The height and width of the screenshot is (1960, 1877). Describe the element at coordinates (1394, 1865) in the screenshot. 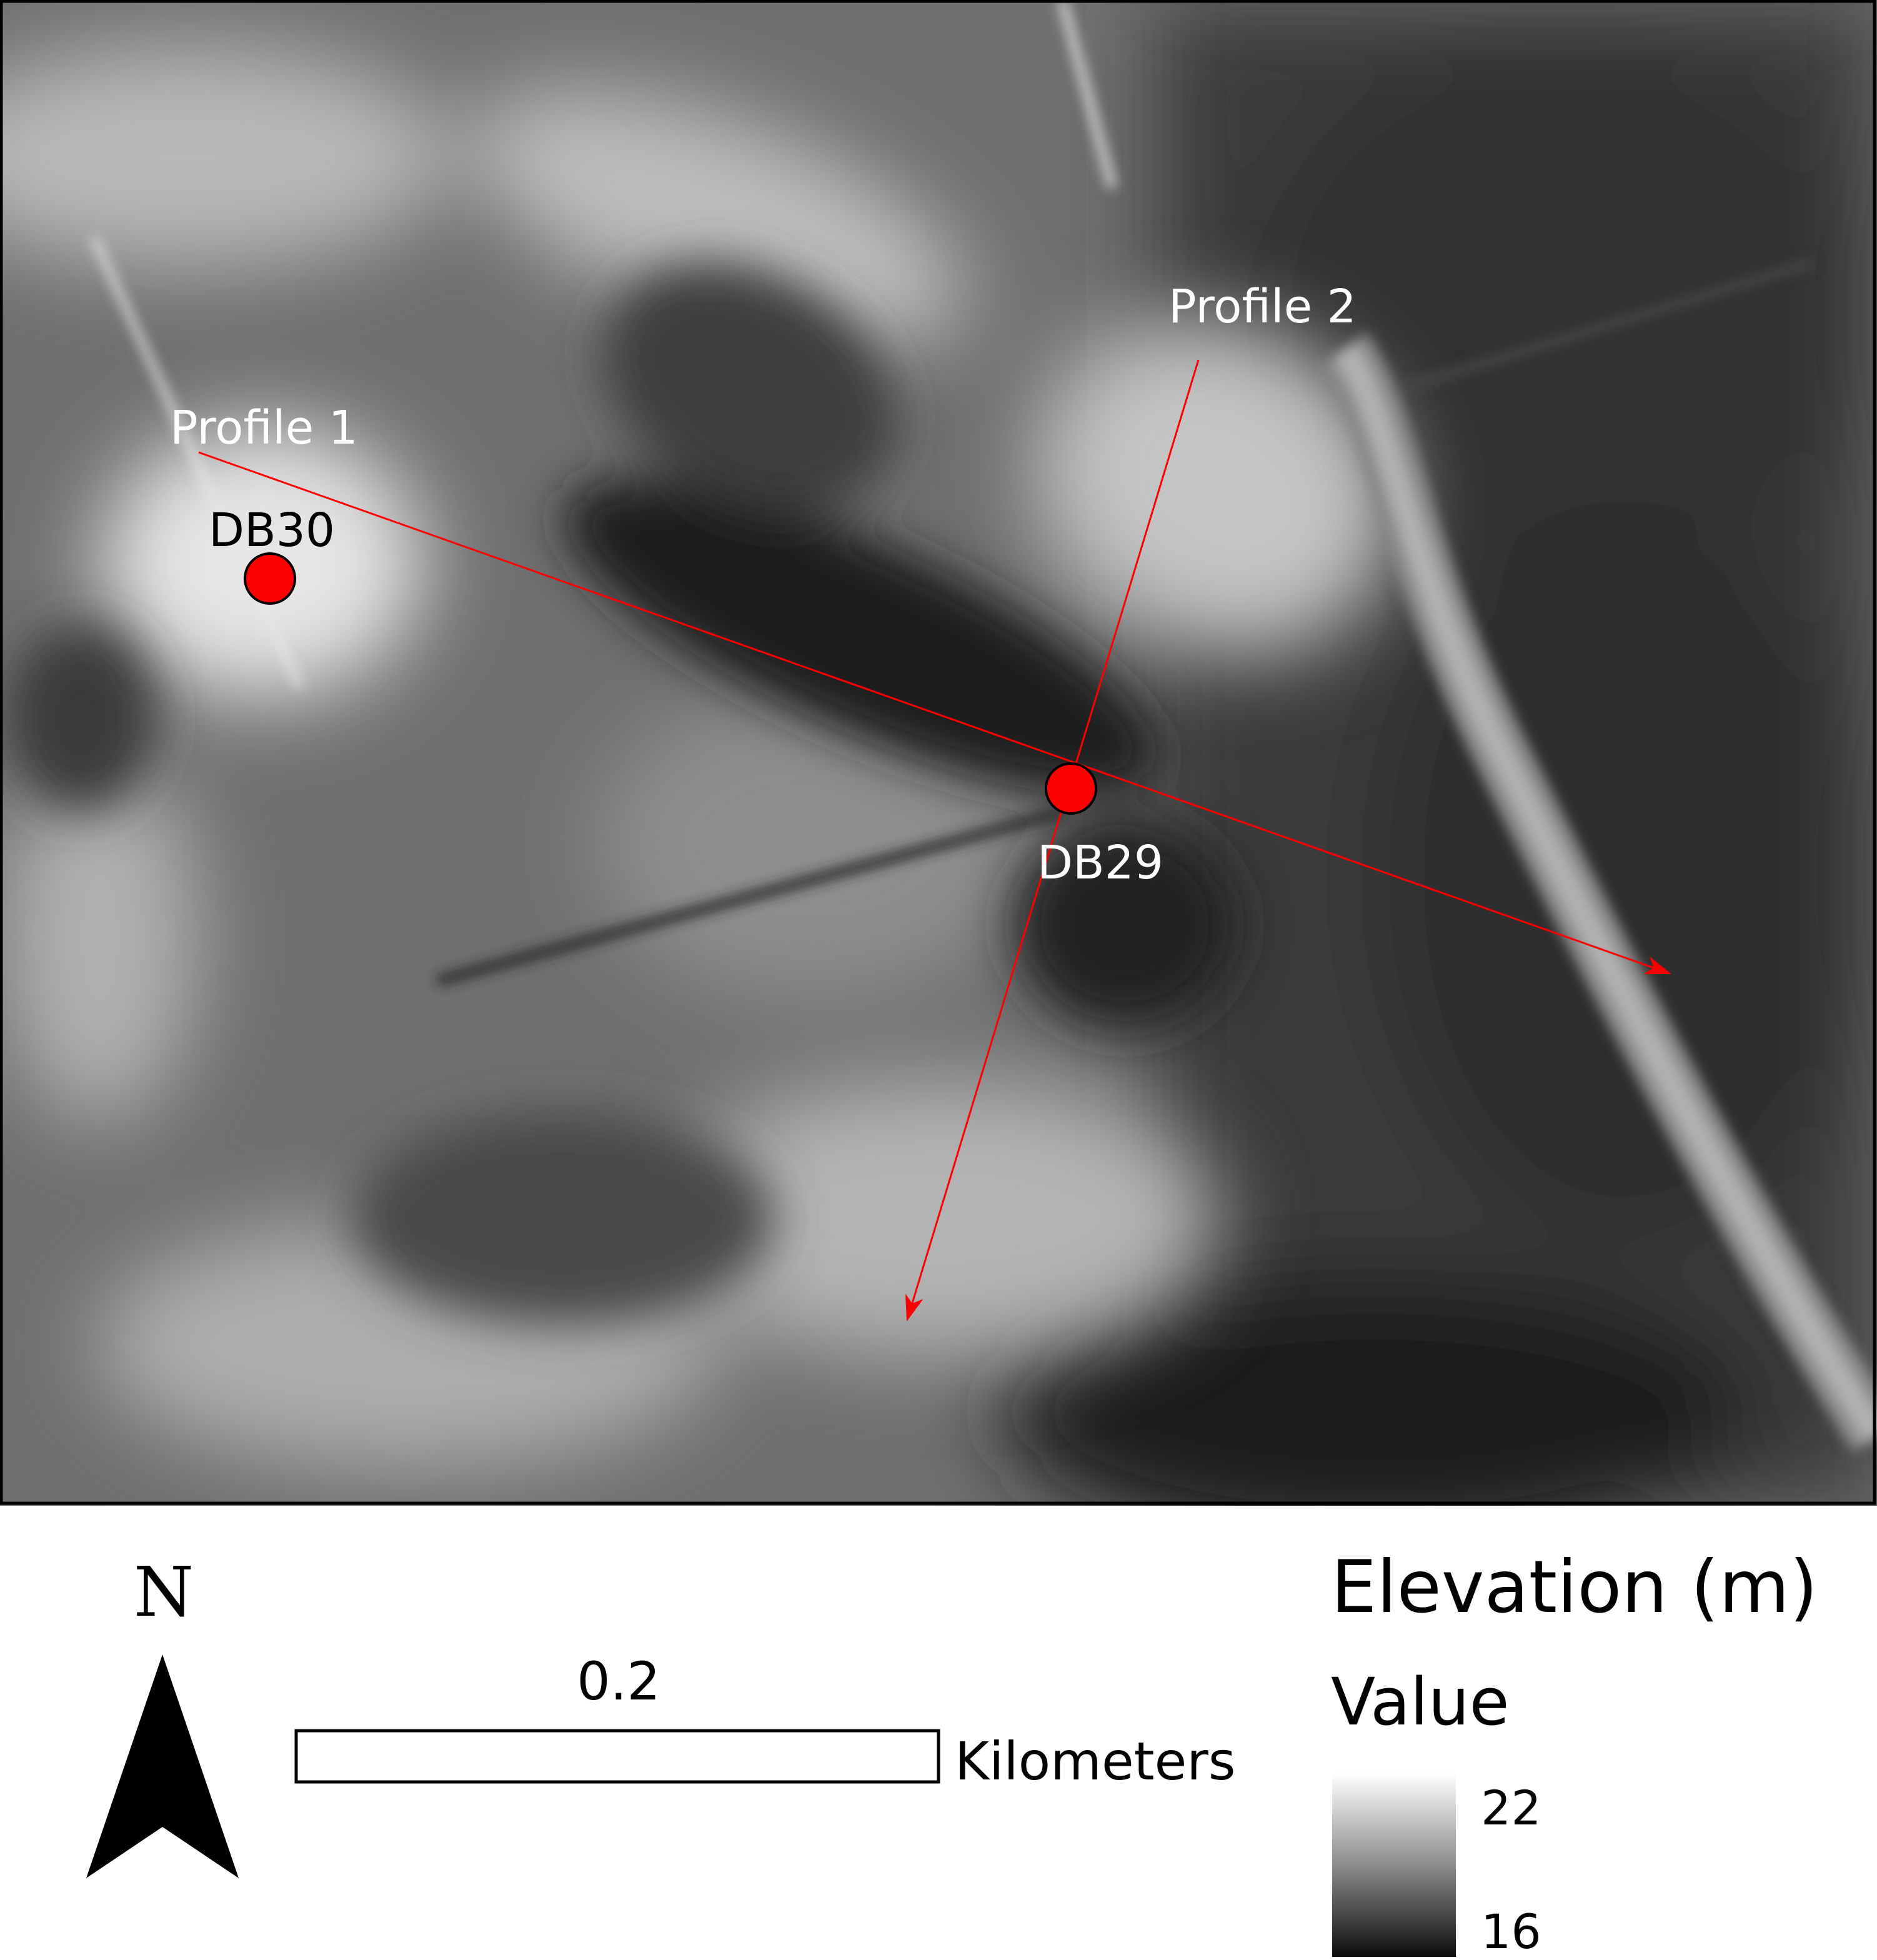

I see `legend-color-ramp` at that location.